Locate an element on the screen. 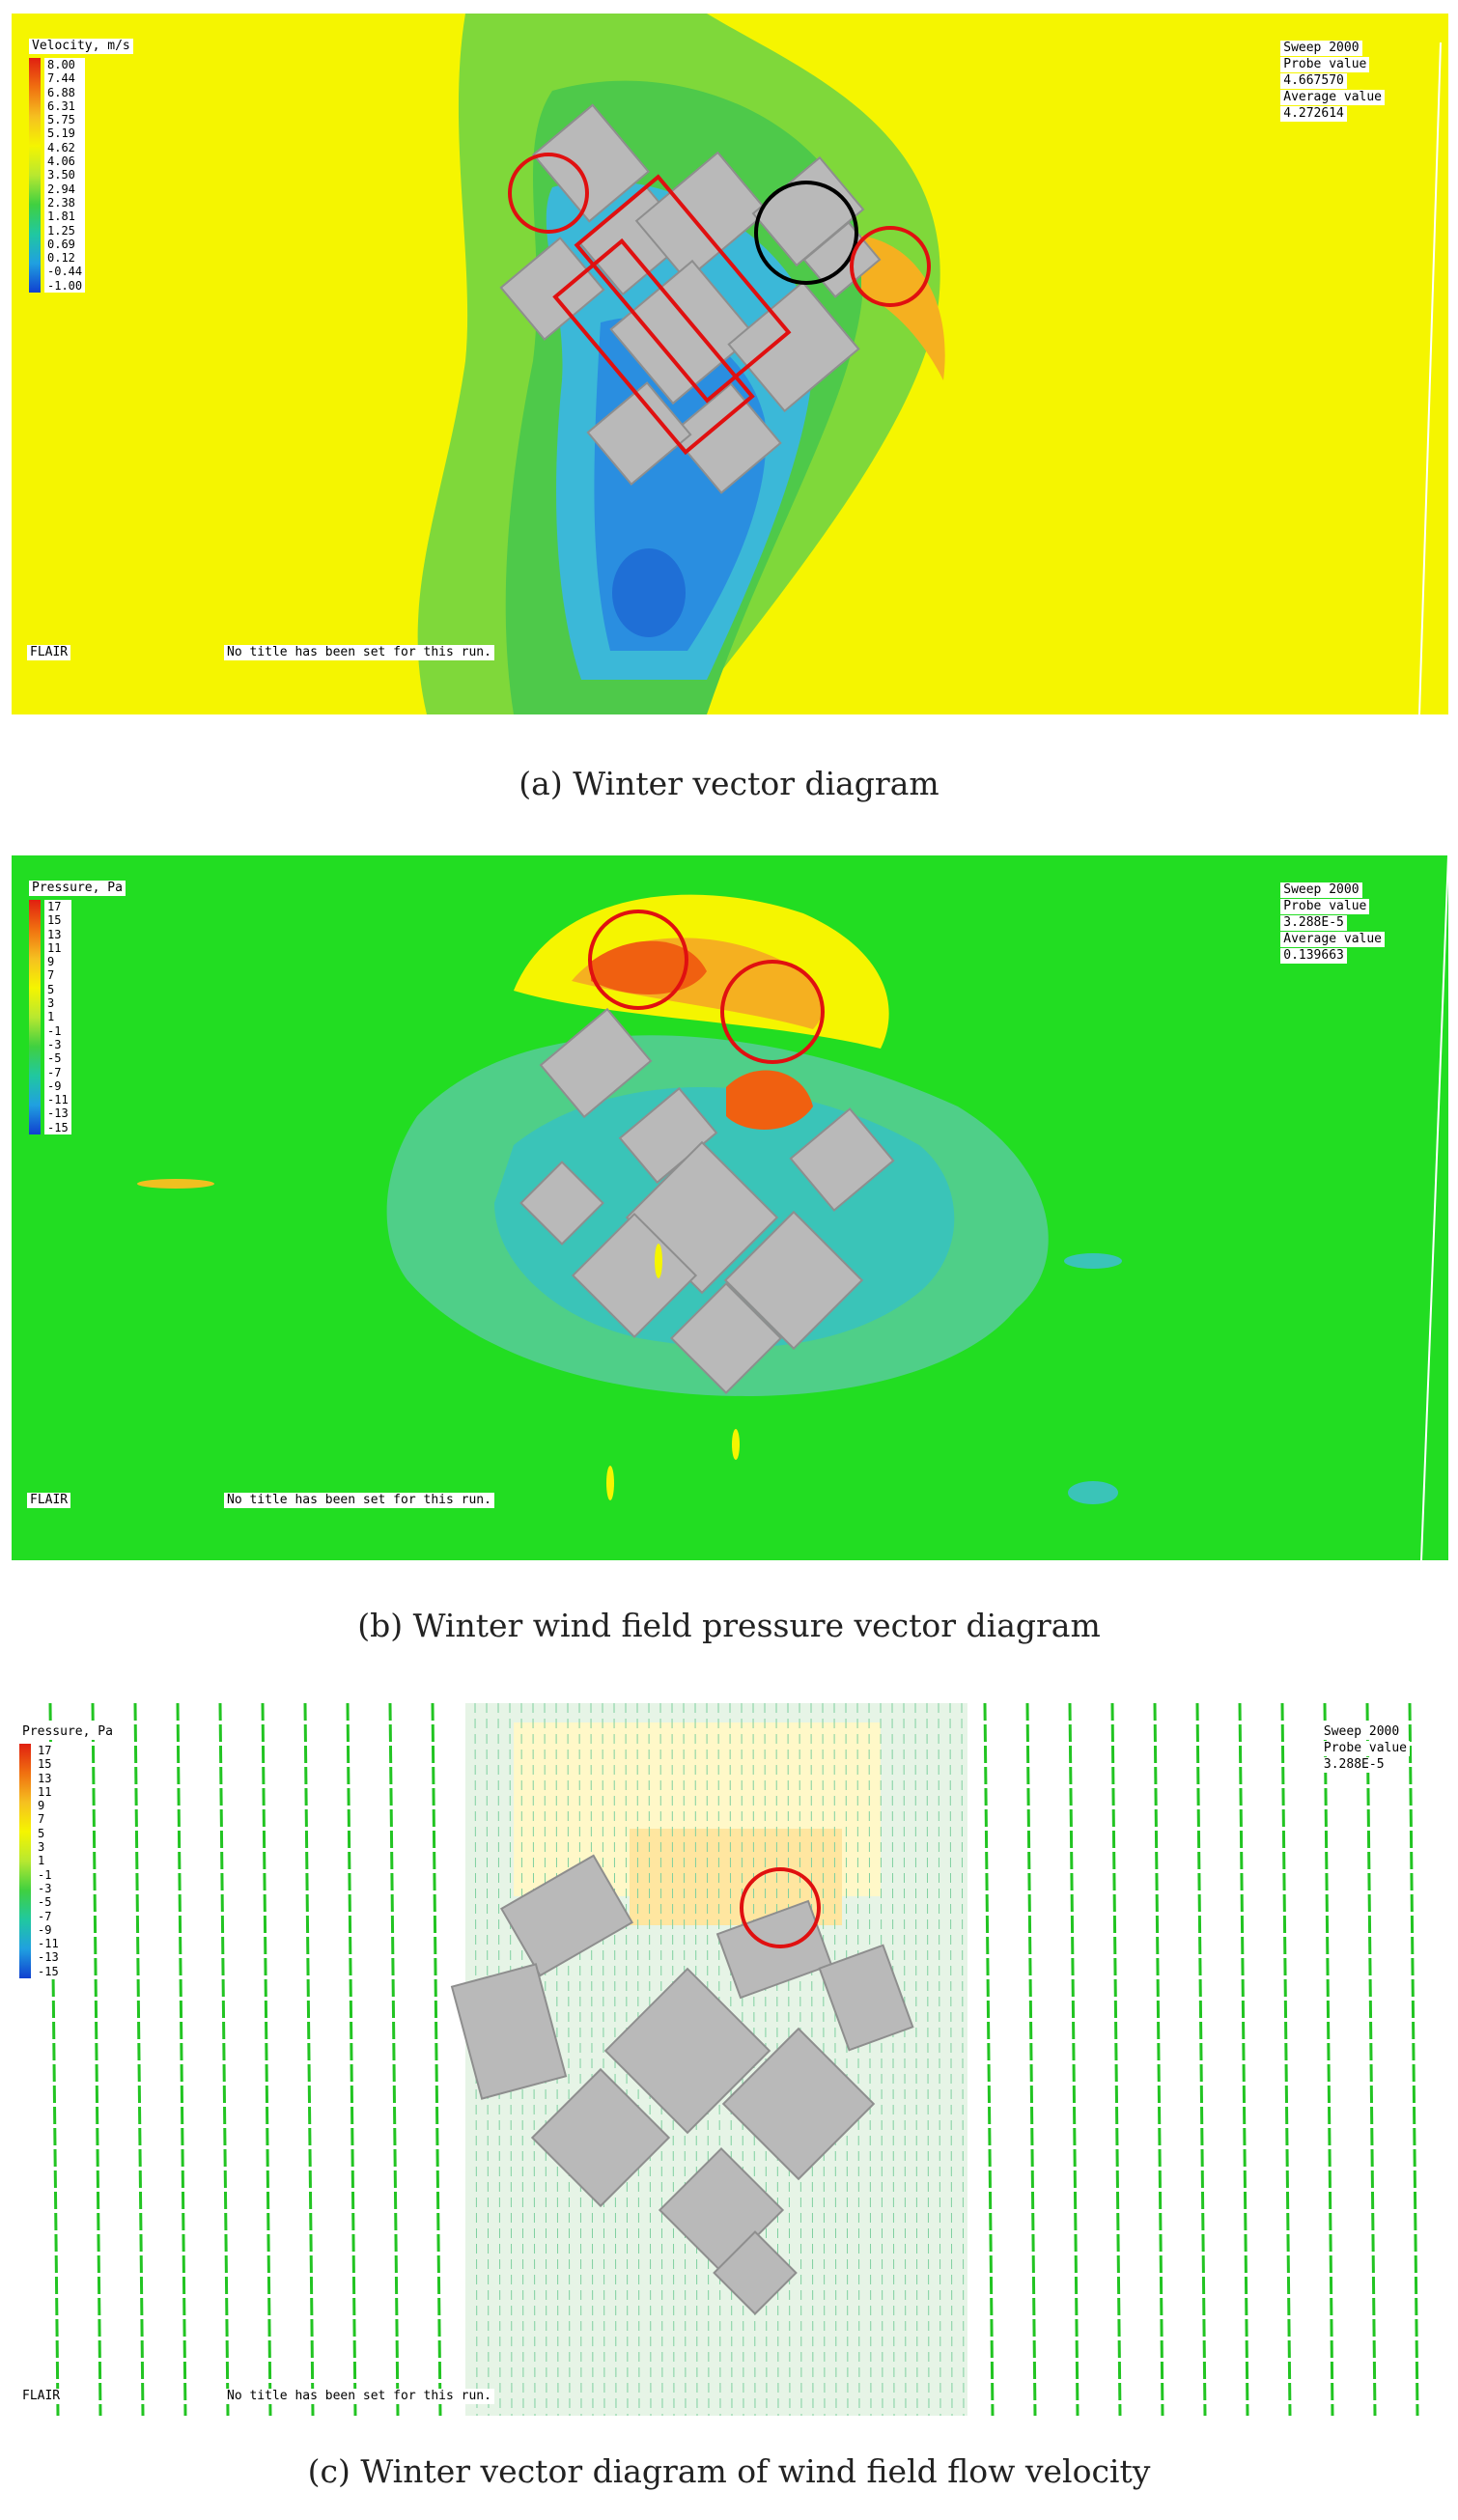 The image size is (1458, 2520). legend-tick: 9 is located at coordinates (51, 962).